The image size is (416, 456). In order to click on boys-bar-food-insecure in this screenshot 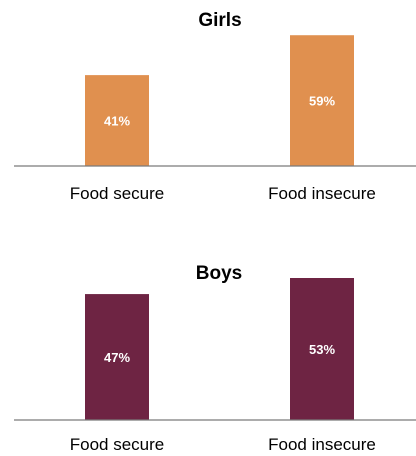, I will do `click(322, 349)`.